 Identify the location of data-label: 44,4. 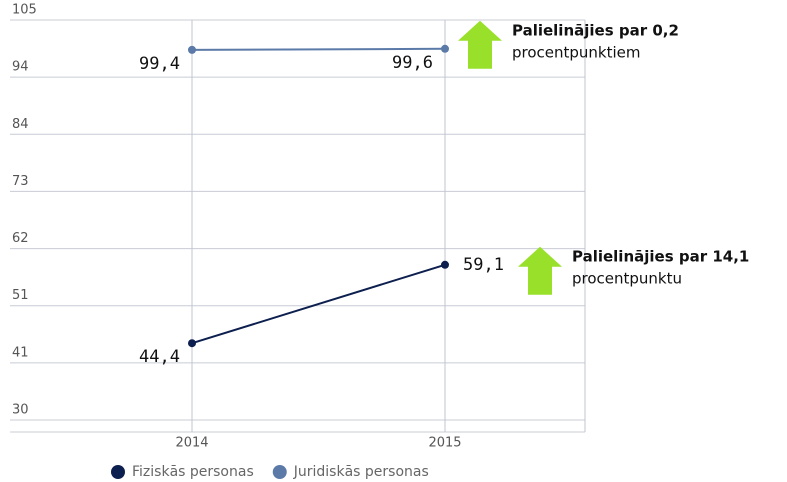
(159, 357).